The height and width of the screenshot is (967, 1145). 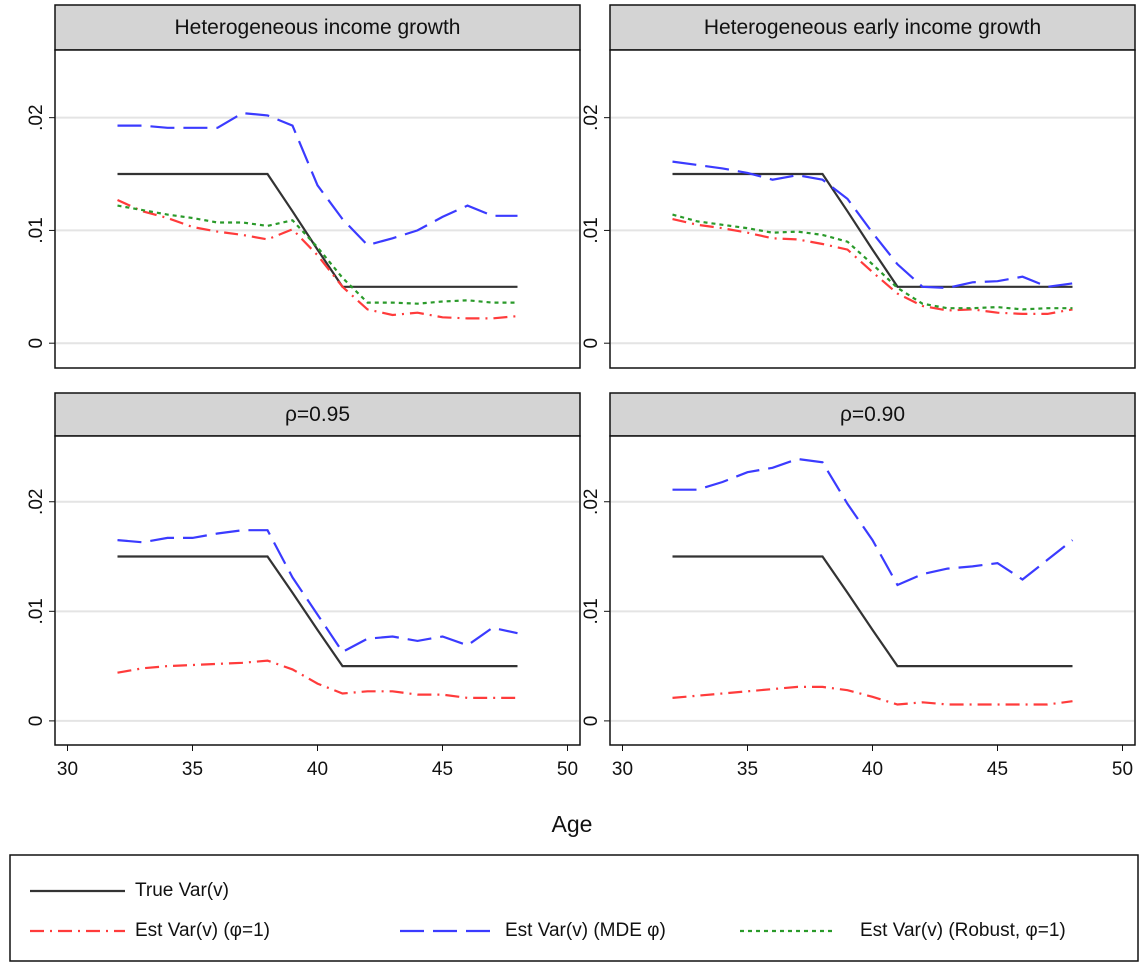 What do you see at coordinates (572, 824) in the screenshot?
I see `x-axis-label: Age` at bounding box center [572, 824].